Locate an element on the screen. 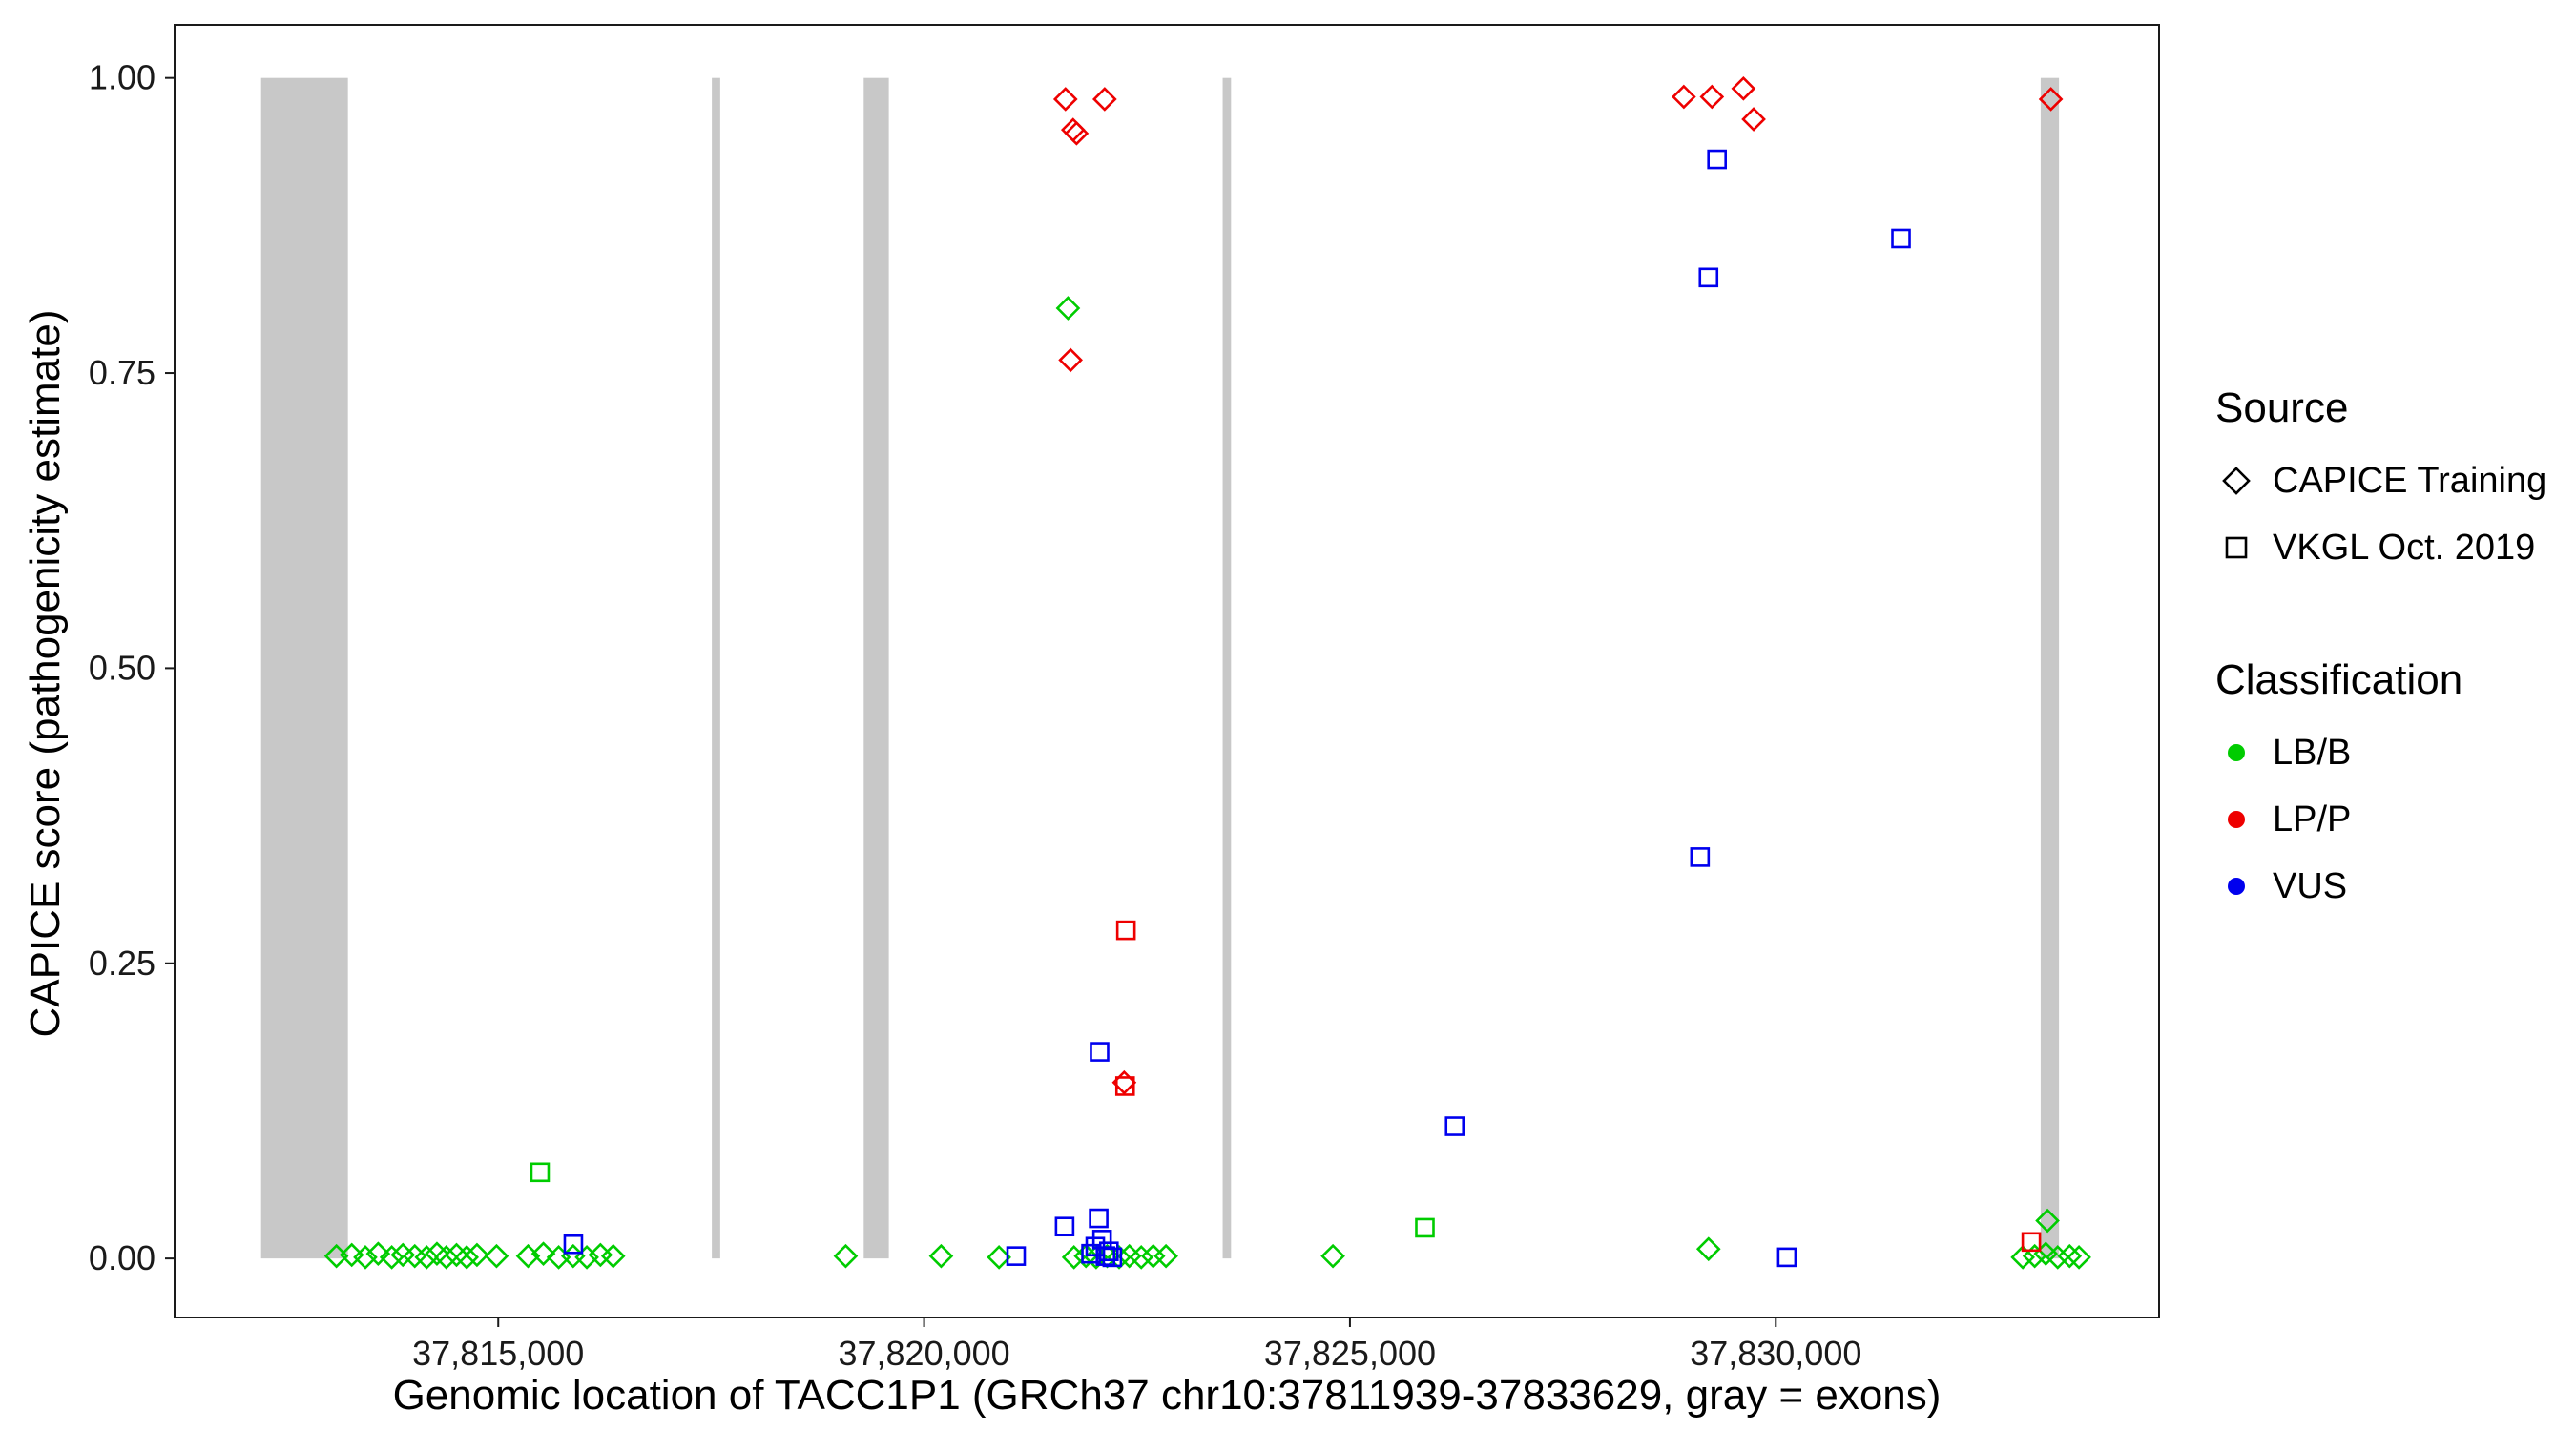 This screenshot has height=1431, width=2576. y-tick-label: 0.00 is located at coordinates (122, 1257).